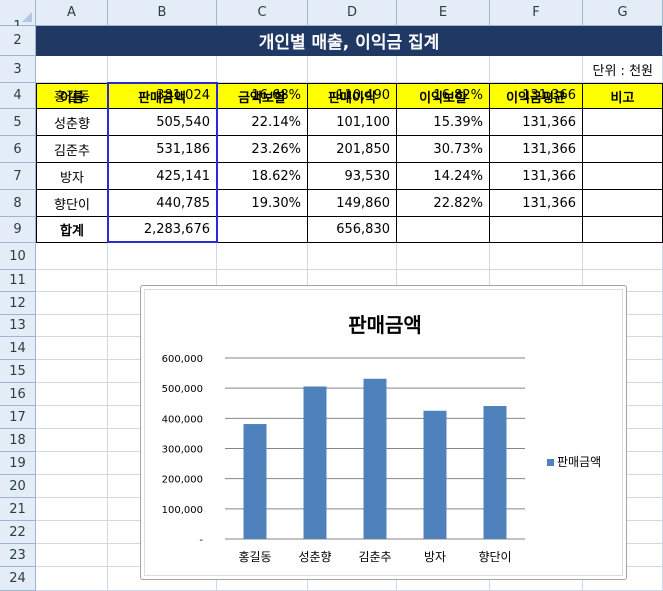 Image resolution: width=663 pixels, height=591 pixels. I want to click on row-header-24: 24, so click(18, 579).